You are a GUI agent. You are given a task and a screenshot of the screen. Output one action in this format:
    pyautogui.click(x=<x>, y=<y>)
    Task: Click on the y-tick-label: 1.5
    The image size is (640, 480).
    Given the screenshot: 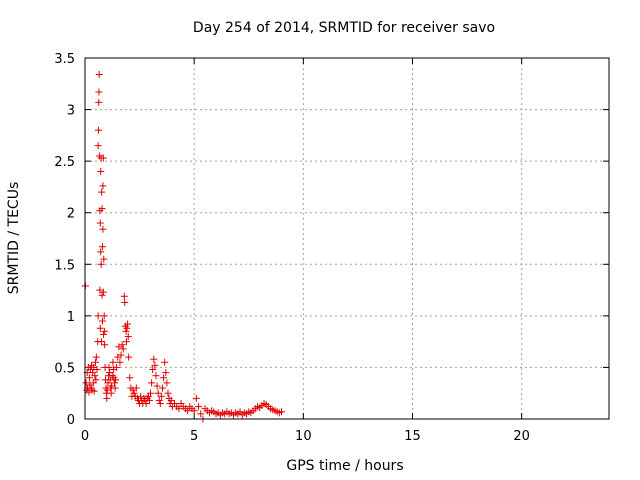 What is the action you would take?
    pyautogui.click(x=64, y=265)
    